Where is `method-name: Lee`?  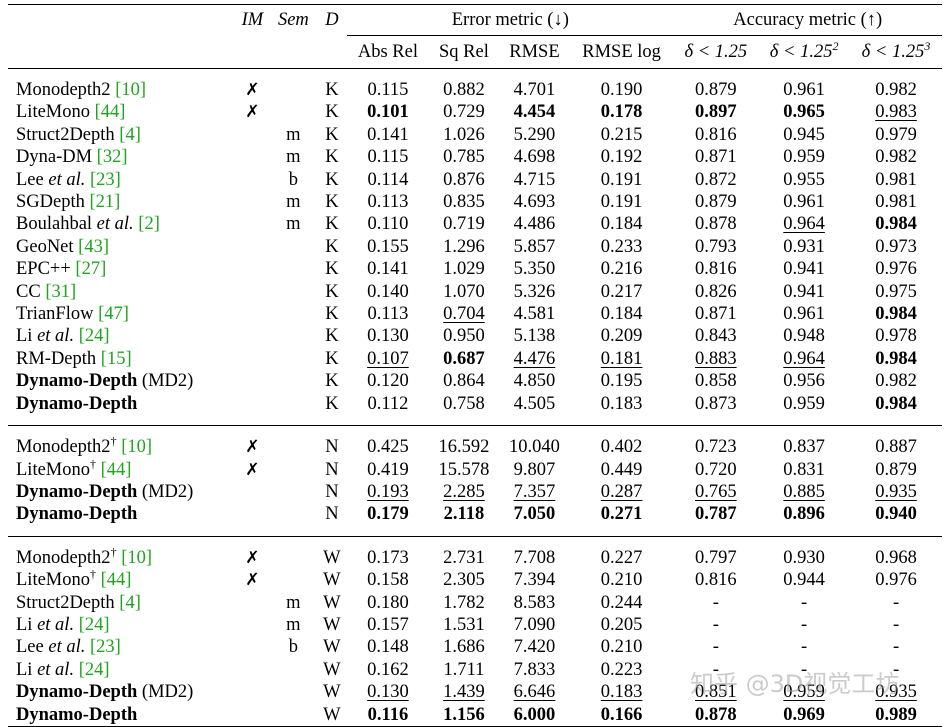
method-name: Lee is located at coordinates (30, 179).